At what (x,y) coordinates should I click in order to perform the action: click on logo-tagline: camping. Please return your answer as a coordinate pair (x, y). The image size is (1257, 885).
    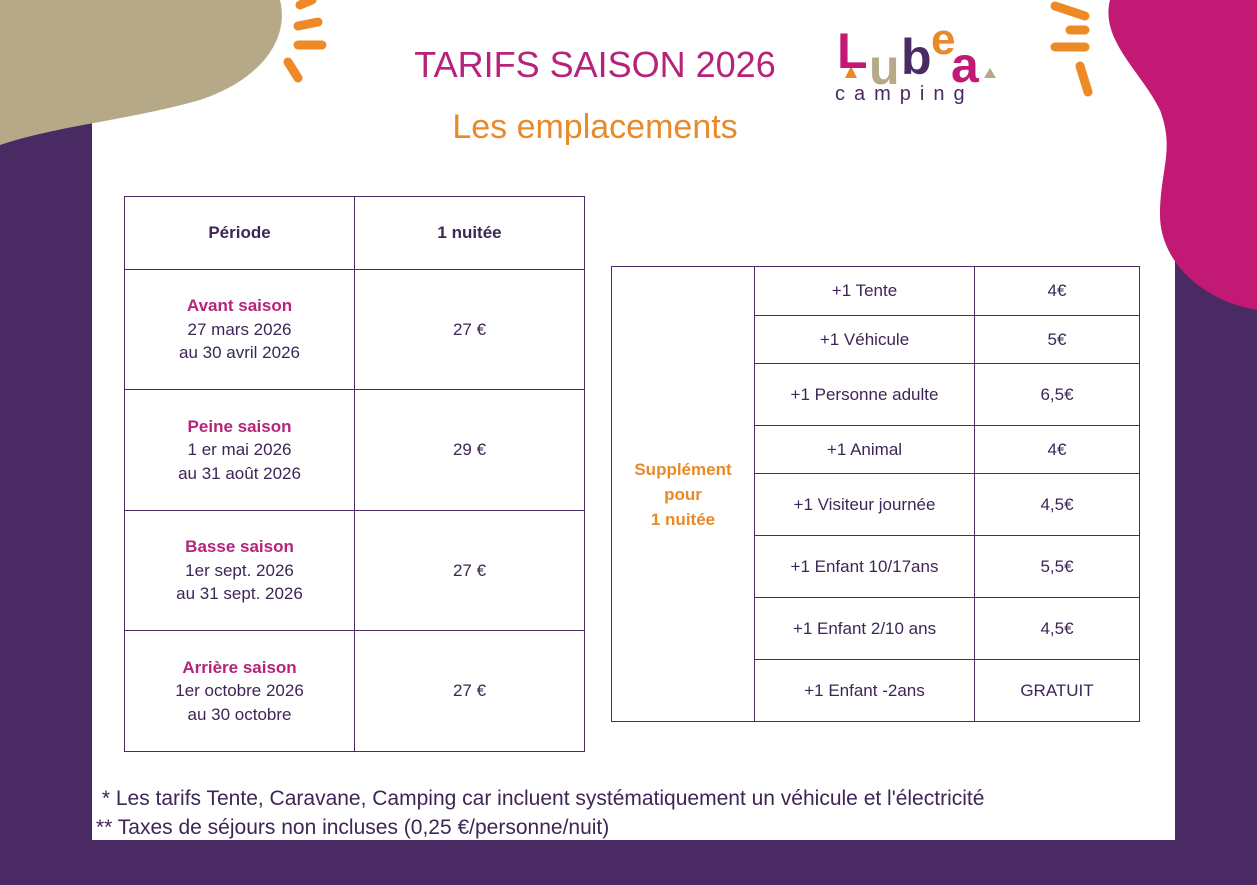
    Looking at the image, I should click on (904, 94).